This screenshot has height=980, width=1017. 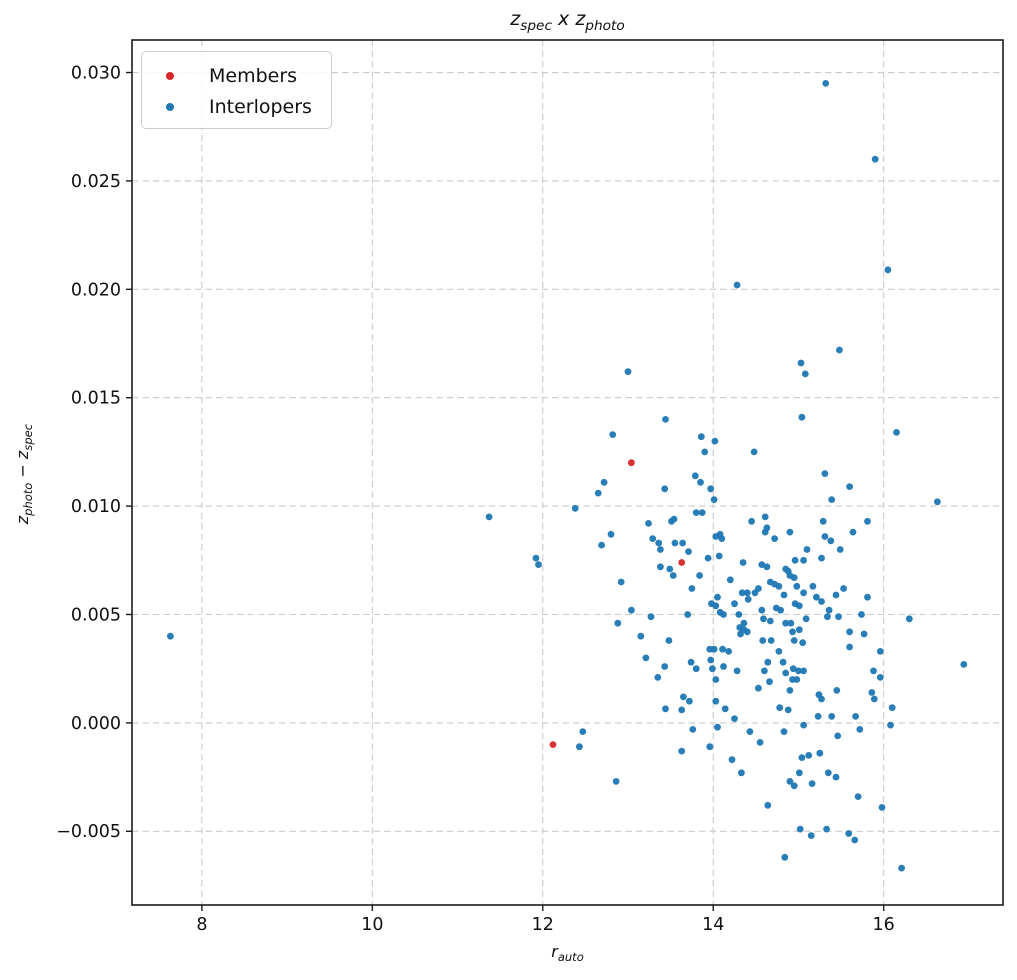 What do you see at coordinates (884, 925) in the screenshot?
I see `x-tick-label: 16` at bounding box center [884, 925].